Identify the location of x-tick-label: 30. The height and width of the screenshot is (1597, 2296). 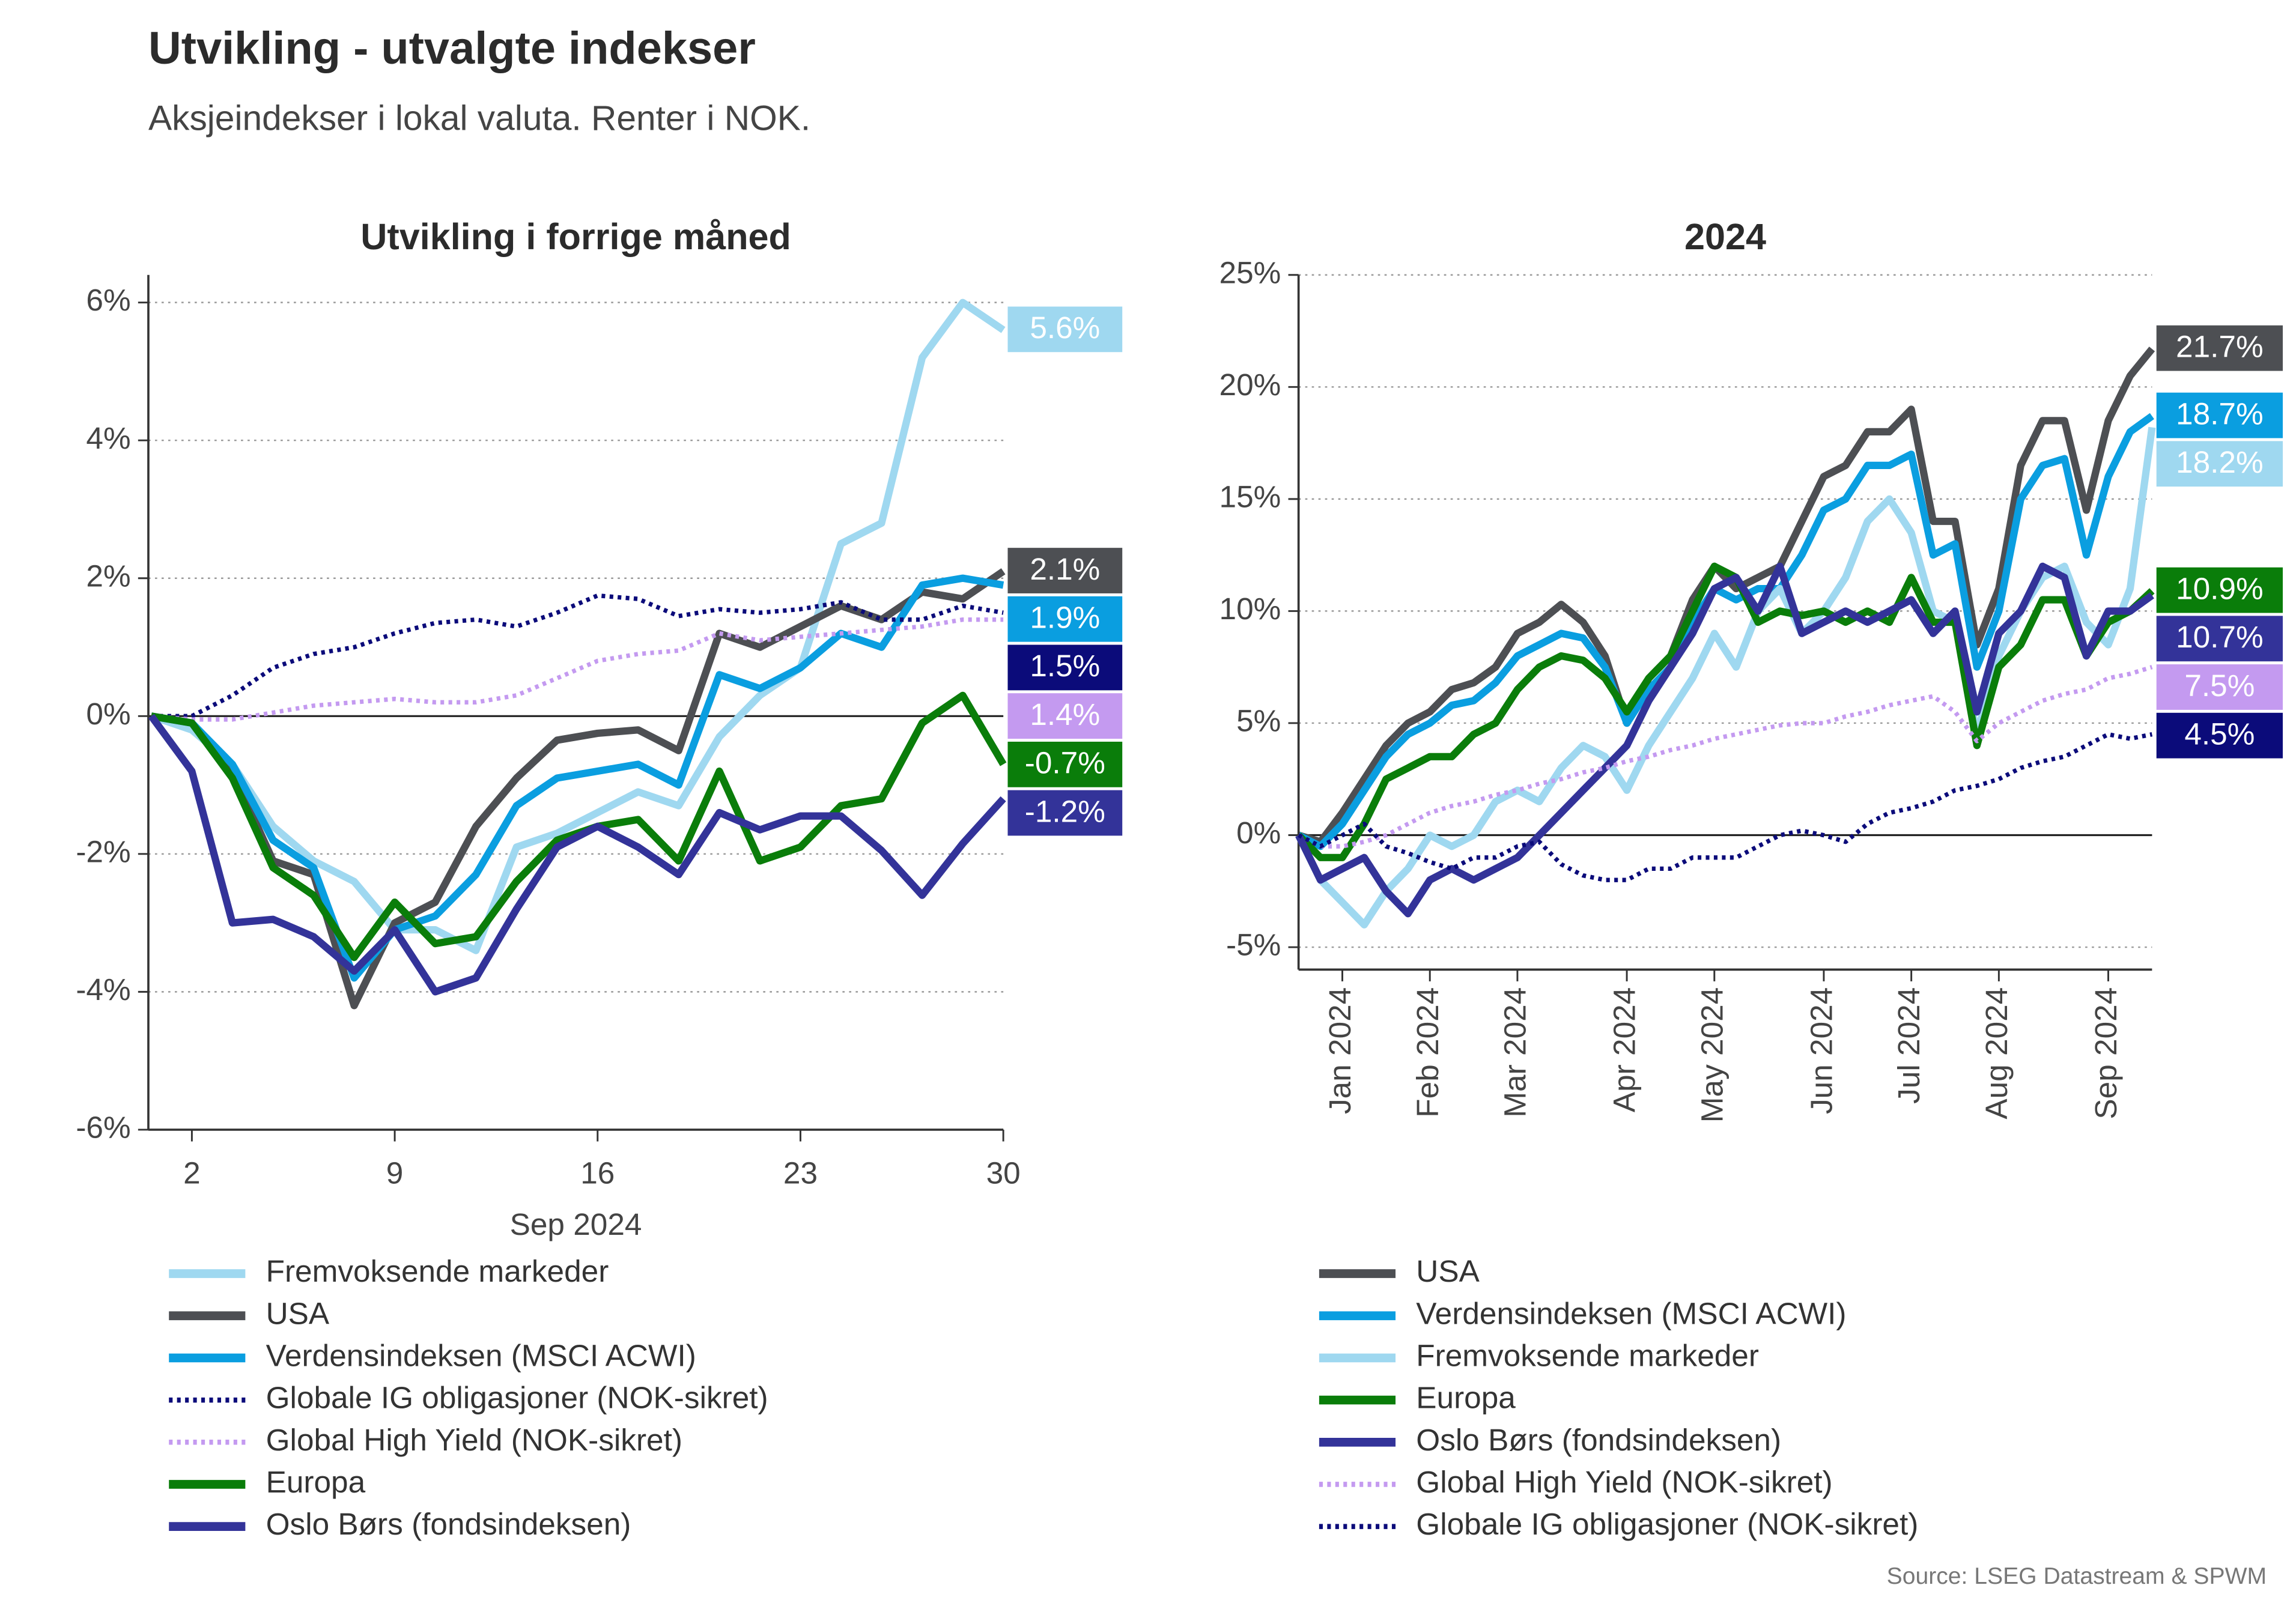
(1003, 1173).